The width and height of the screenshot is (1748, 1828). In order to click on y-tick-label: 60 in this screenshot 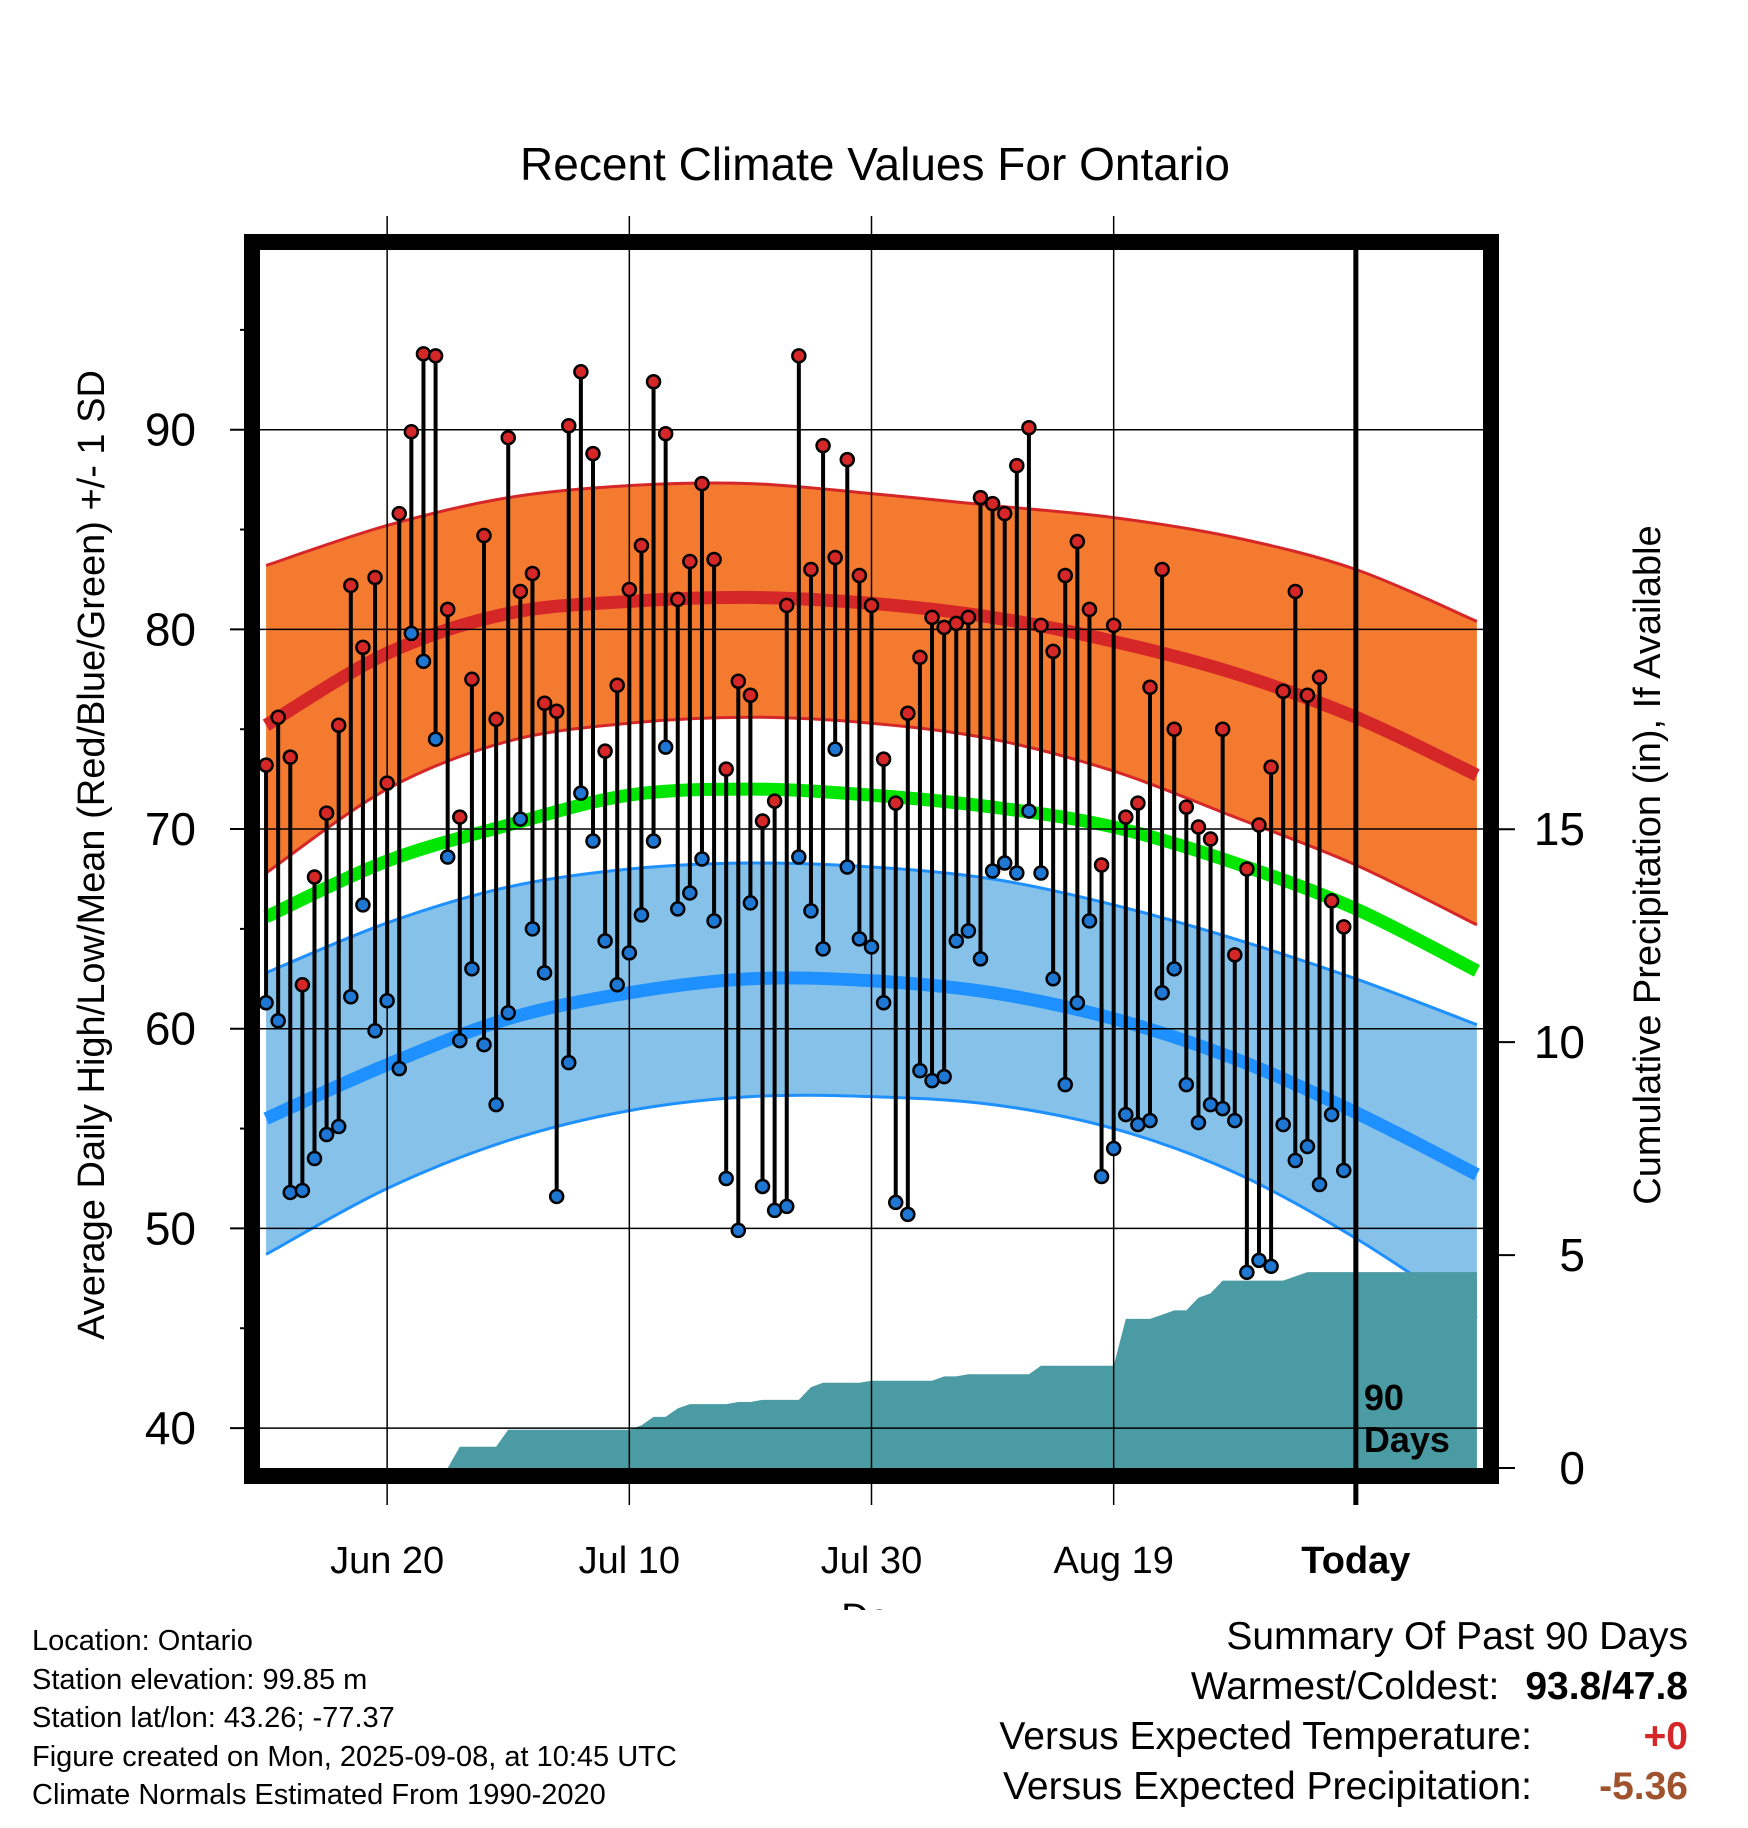, I will do `click(170, 1029)`.